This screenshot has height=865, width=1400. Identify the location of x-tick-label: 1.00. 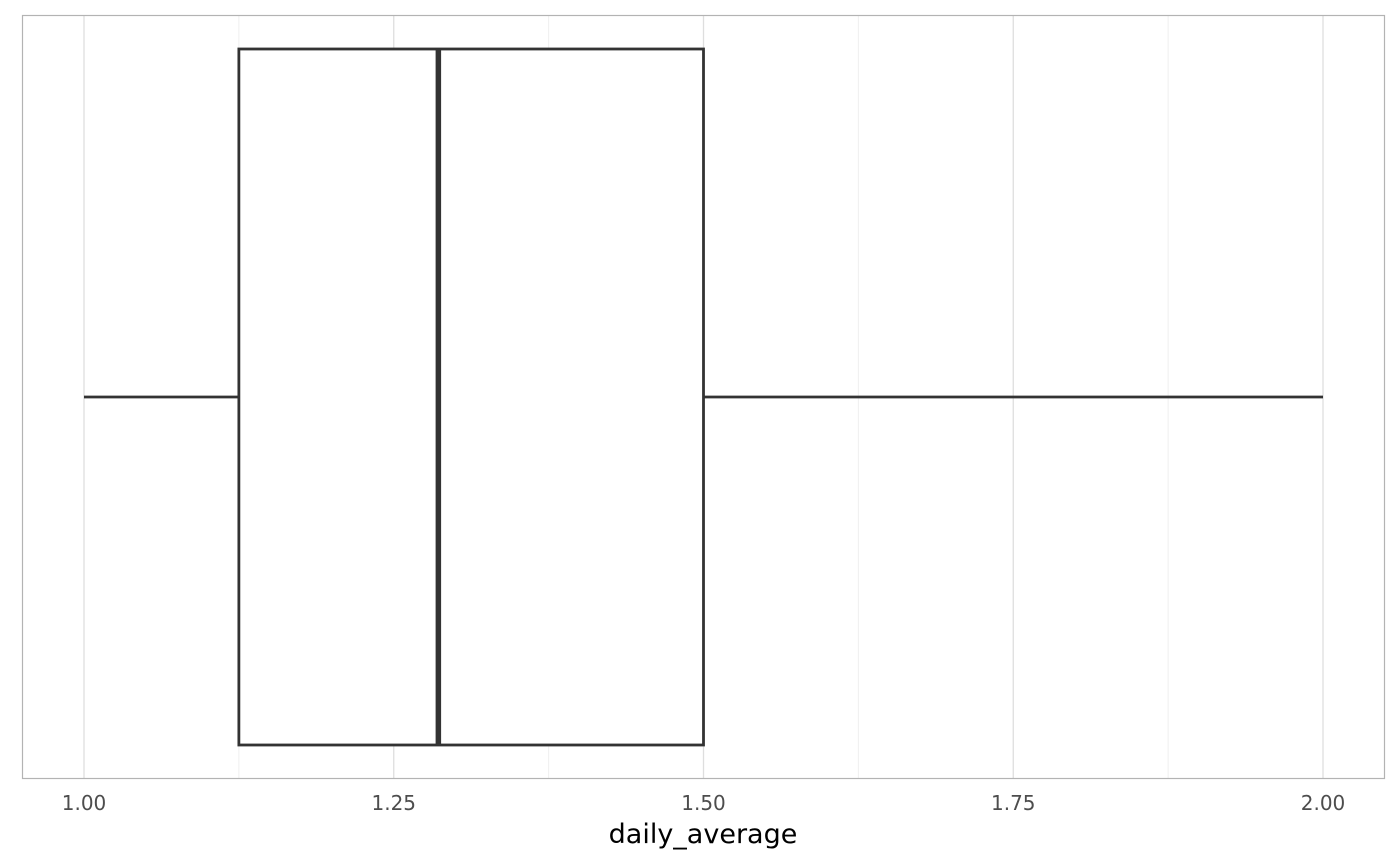
(84, 803).